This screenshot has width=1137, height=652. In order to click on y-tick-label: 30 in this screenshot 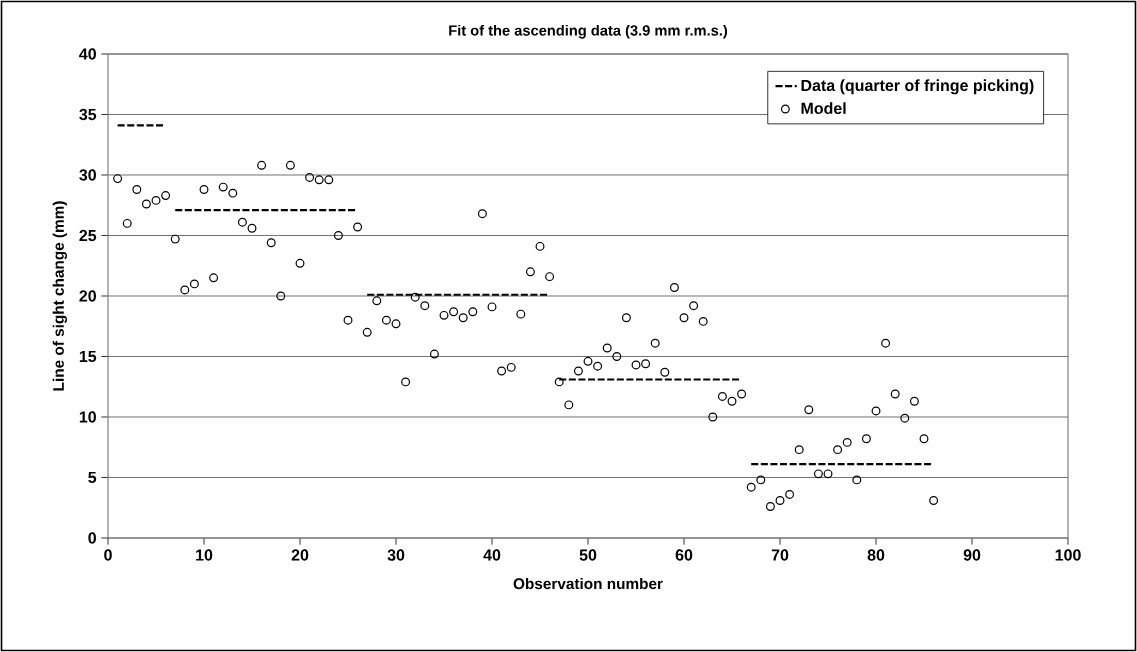, I will do `click(87, 175)`.